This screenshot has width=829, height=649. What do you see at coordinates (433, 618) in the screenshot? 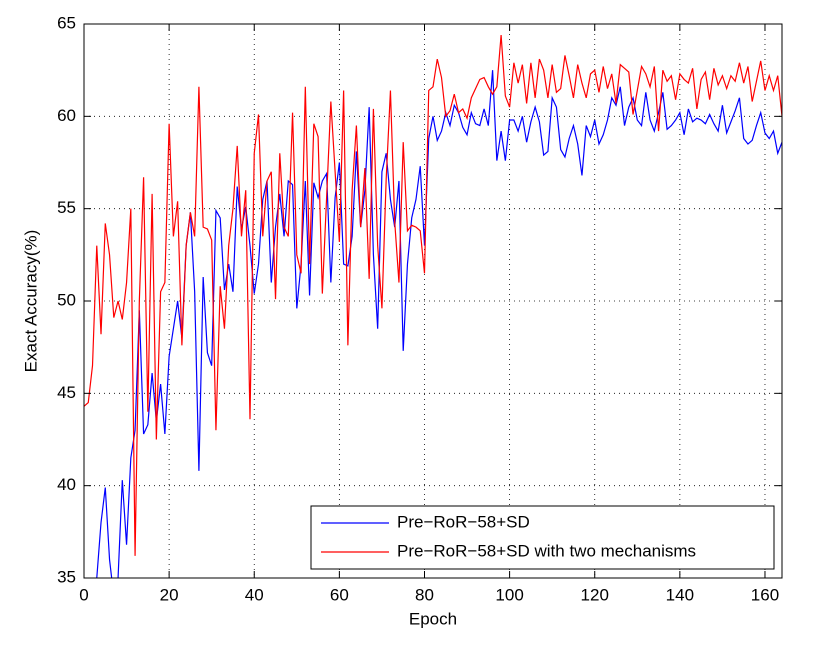
I see `x-axis-label: Epoch` at bounding box center [433, 618].